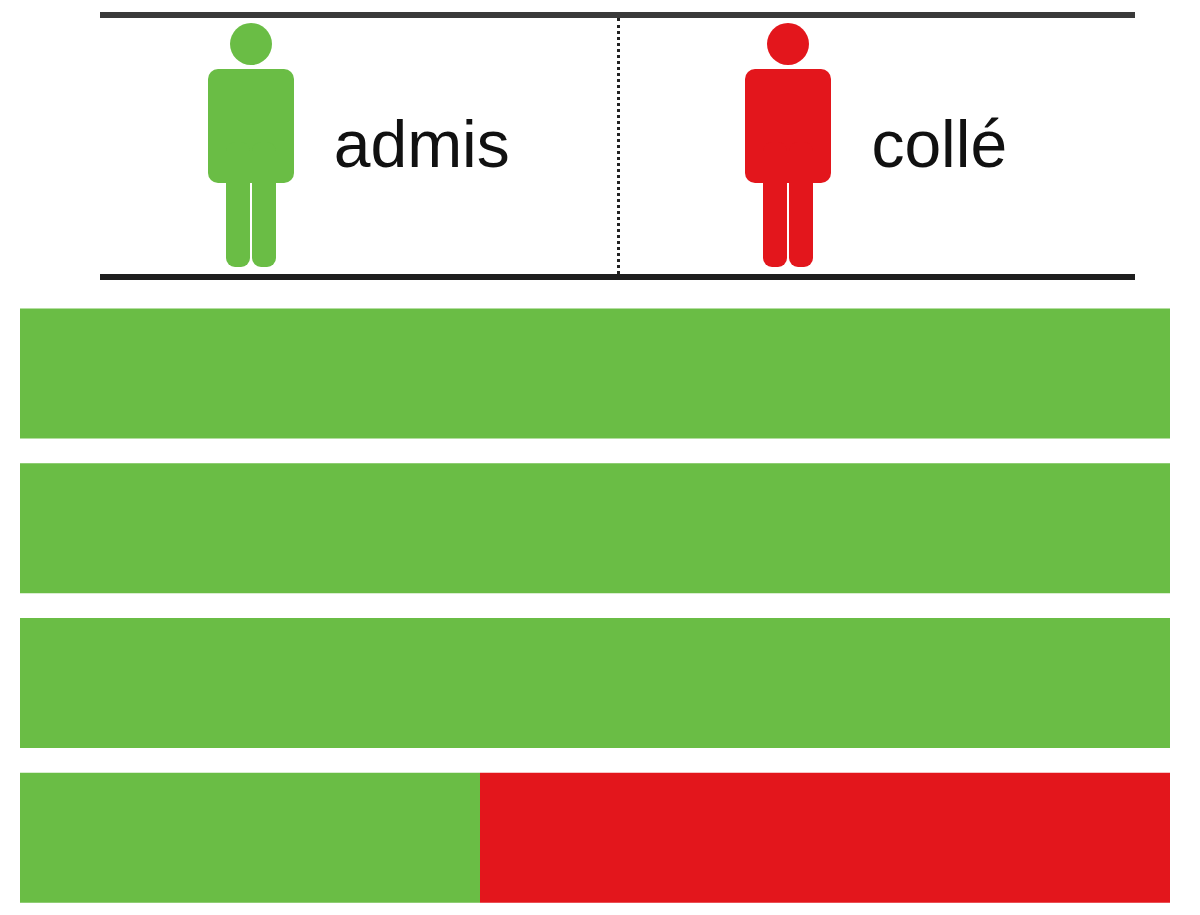  I want to click on legend-label: collé, so click(939, 144).